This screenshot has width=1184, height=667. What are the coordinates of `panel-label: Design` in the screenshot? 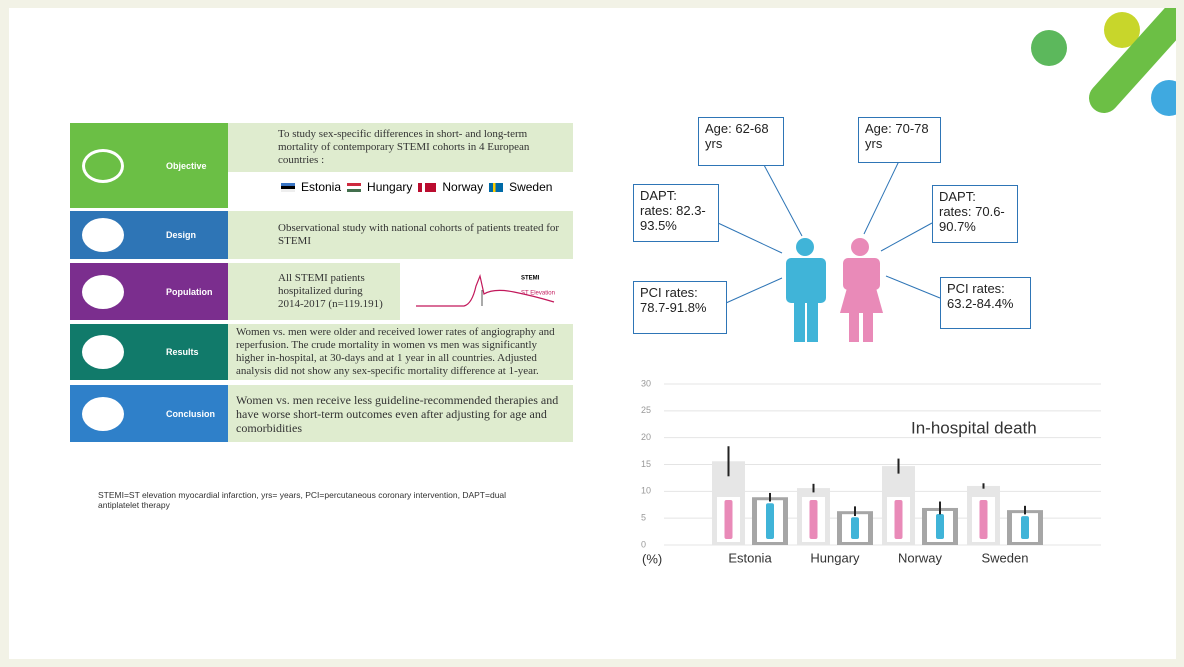 It's located at (149, 235).